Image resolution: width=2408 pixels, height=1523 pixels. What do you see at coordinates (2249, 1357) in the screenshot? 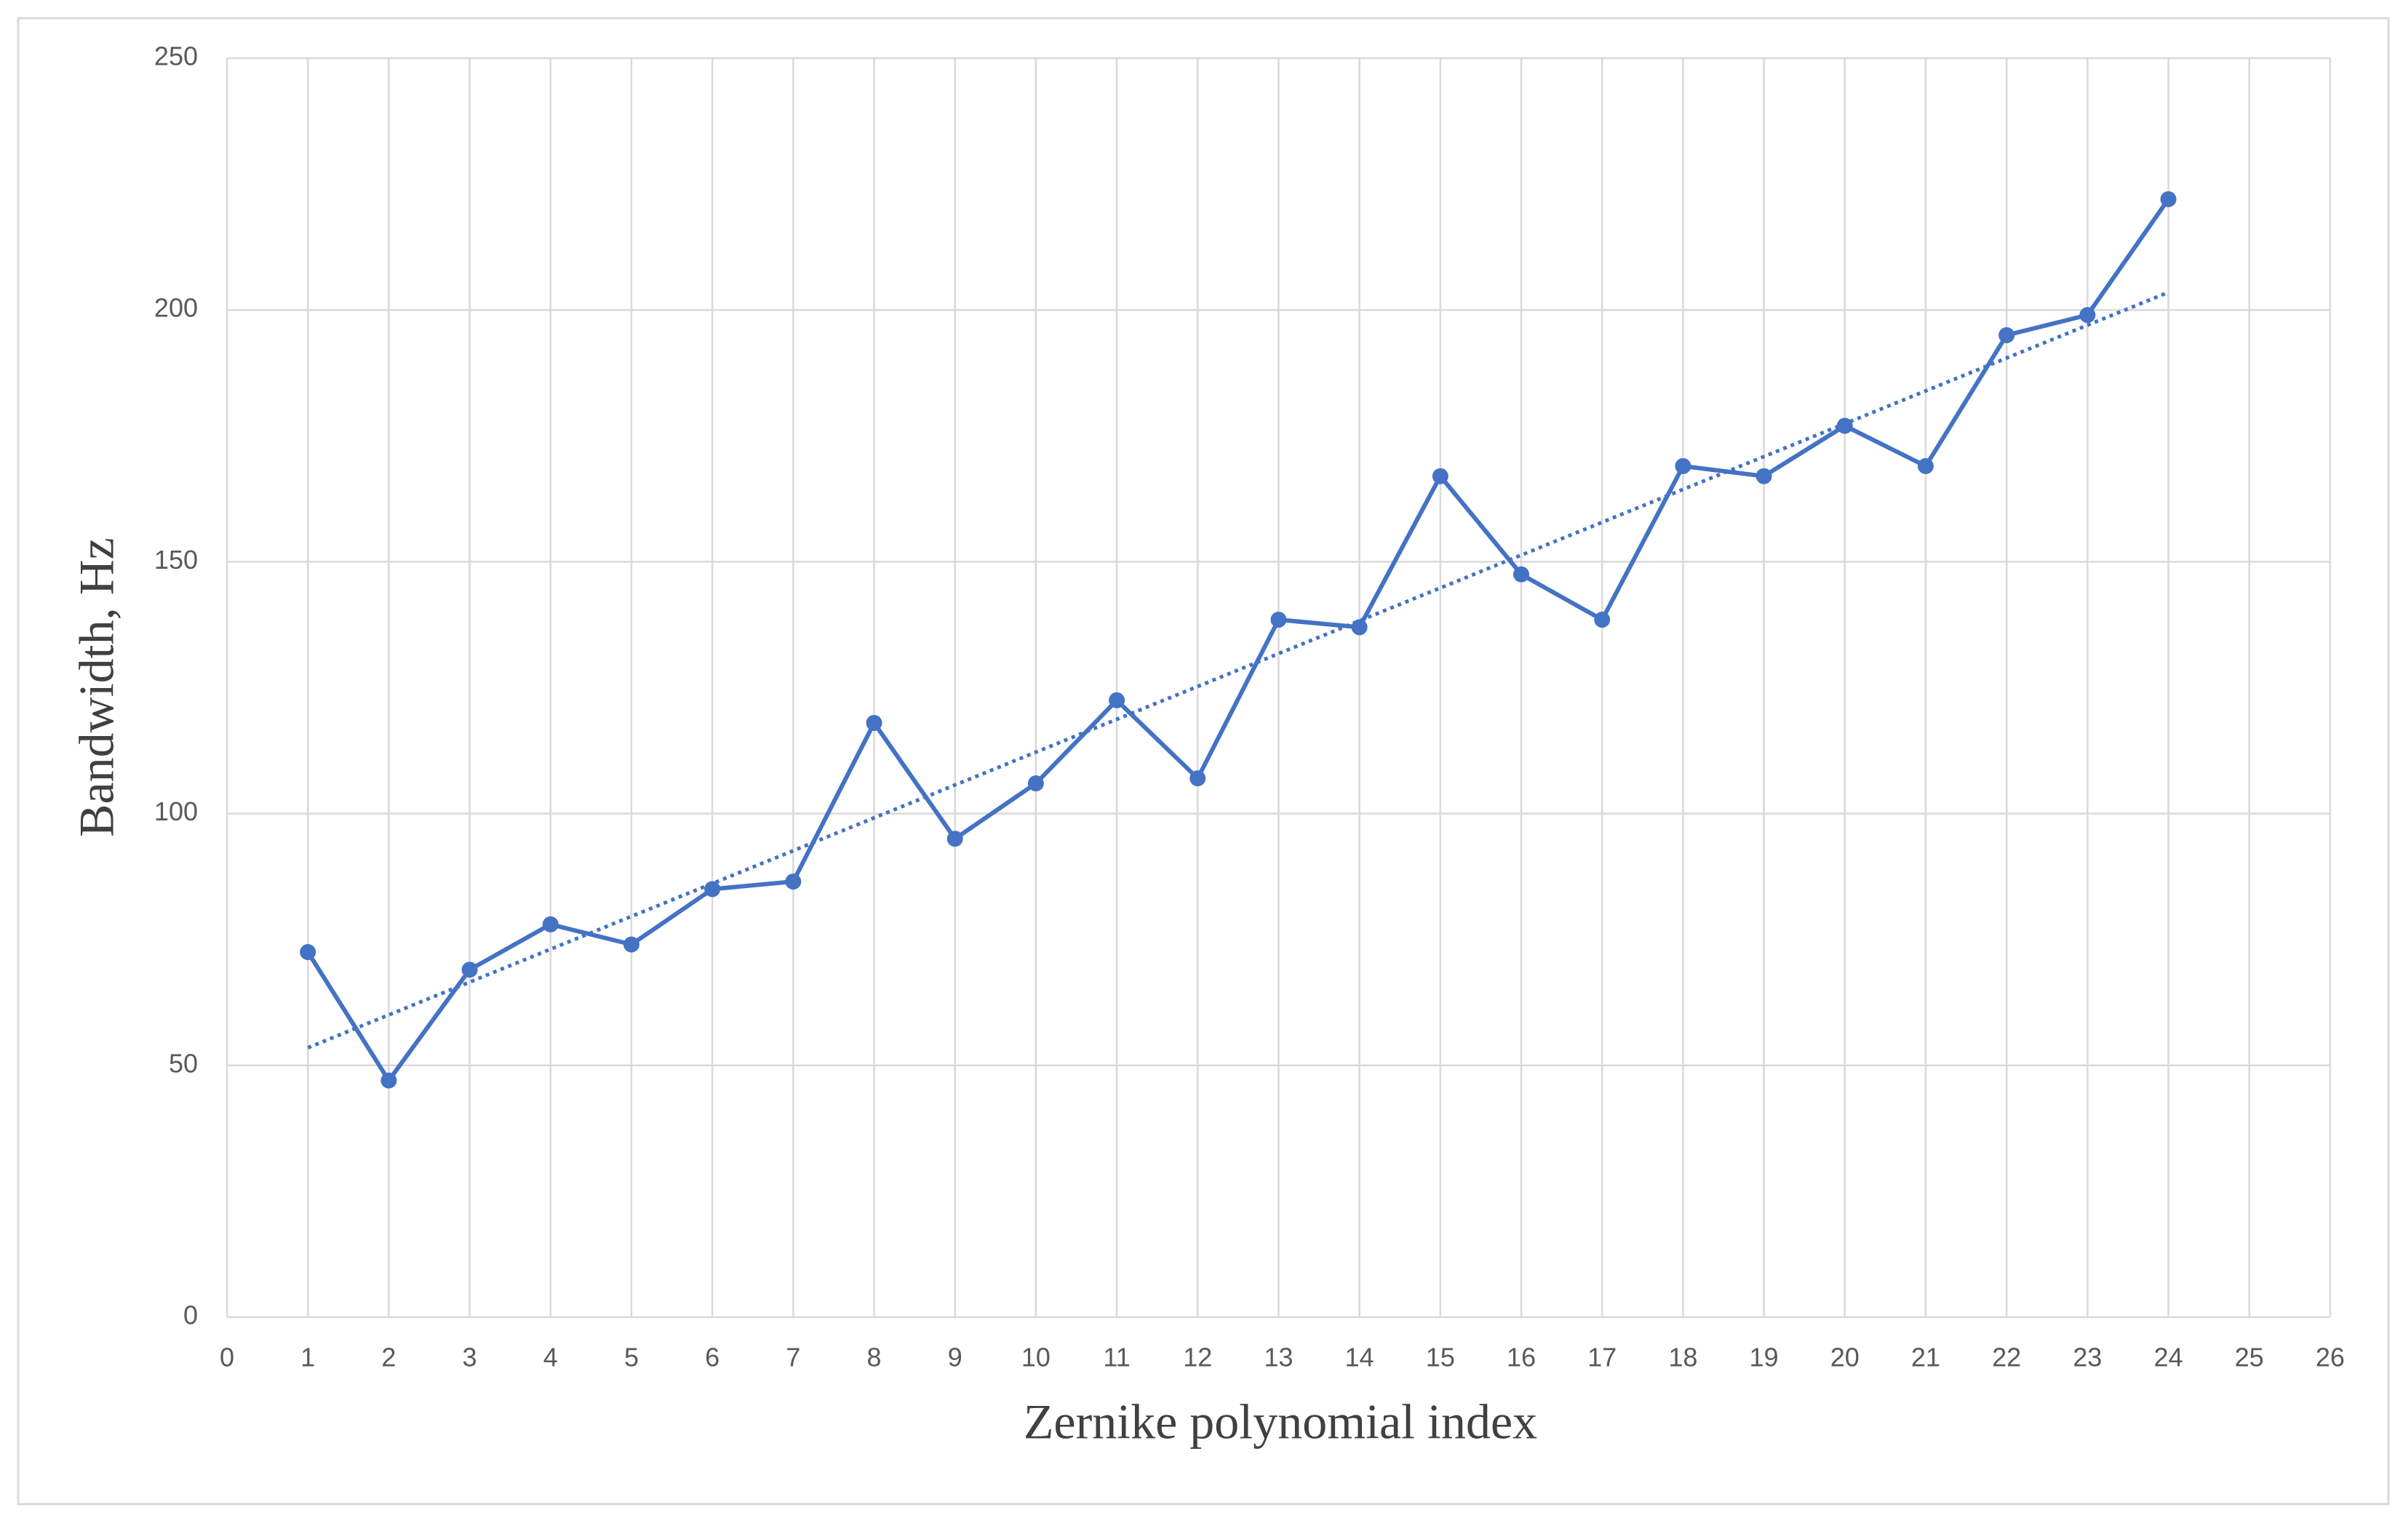
I see `x-tick-label: 25` at bounding box center [2249, 1357].